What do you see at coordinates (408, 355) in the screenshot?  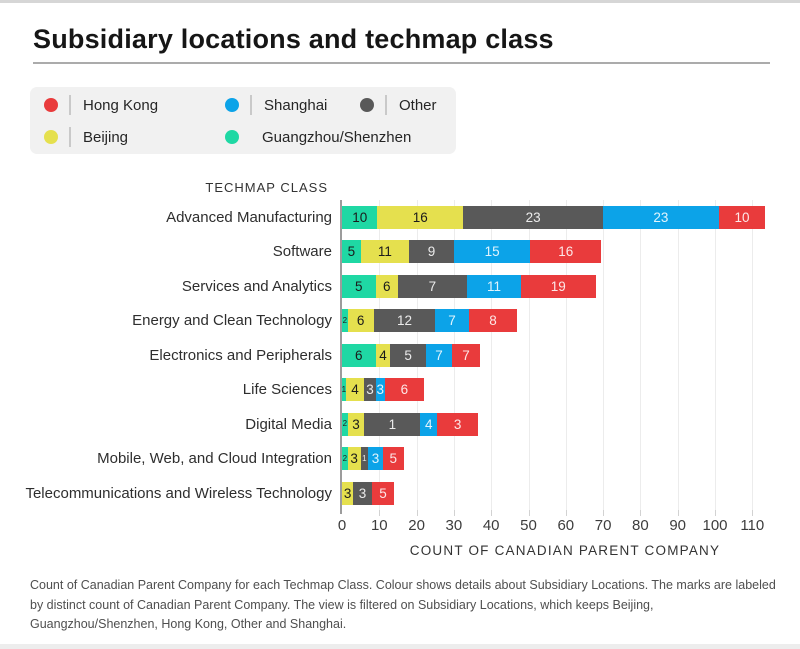 I see `bar-segment-other: 5` at bounding box center [408, 355].